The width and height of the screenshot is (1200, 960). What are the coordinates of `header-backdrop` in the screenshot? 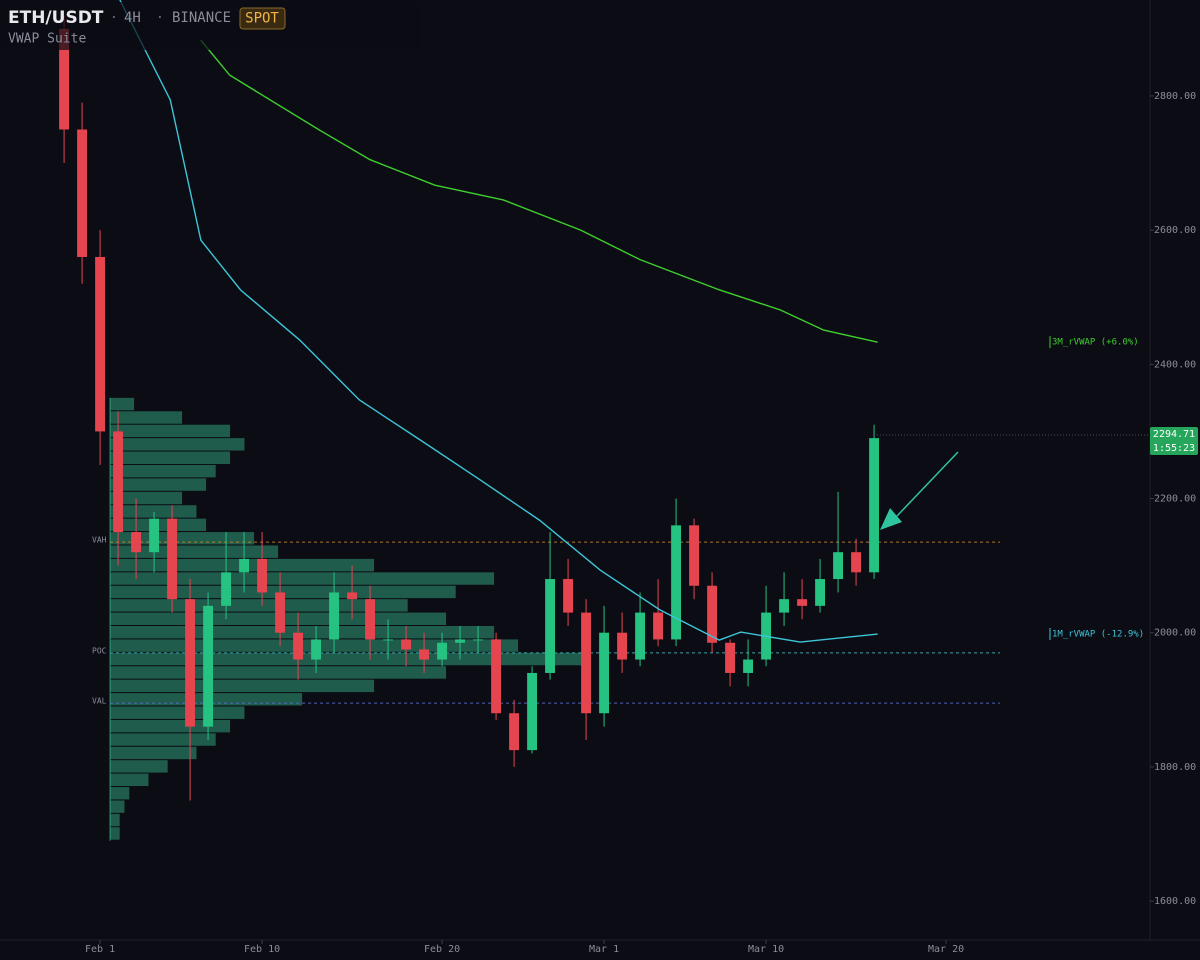 It's located at (210, 26).